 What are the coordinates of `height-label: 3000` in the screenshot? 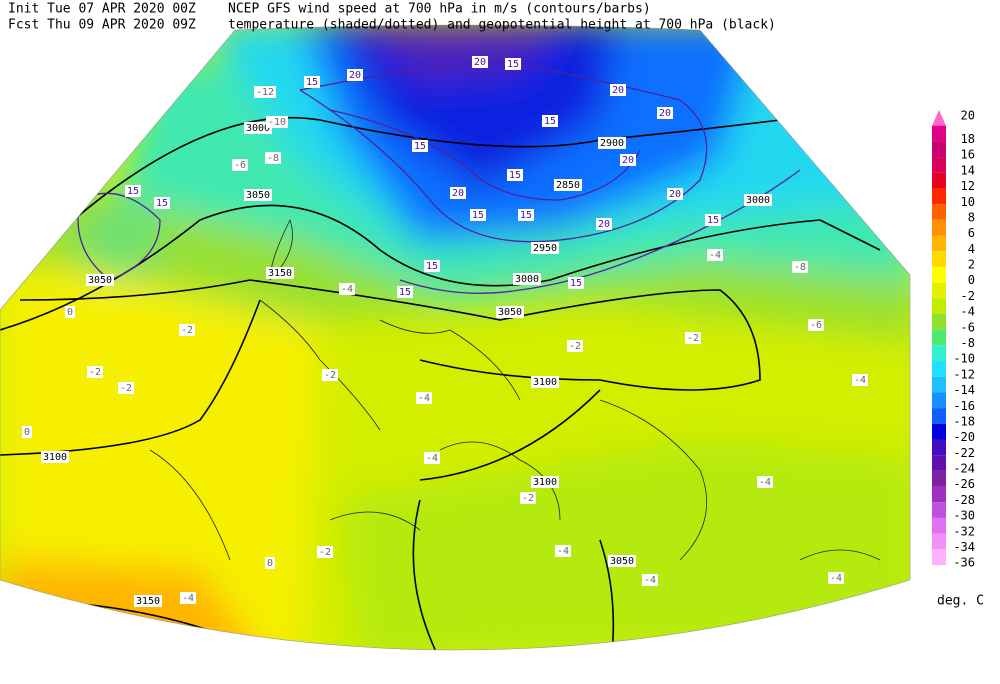 It's located at (258, 128).